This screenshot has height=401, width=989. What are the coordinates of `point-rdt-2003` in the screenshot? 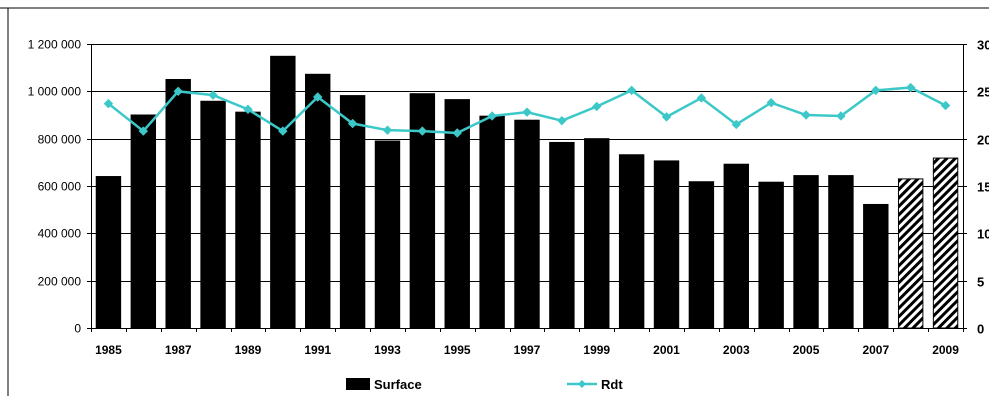 It's located at (736, 124).